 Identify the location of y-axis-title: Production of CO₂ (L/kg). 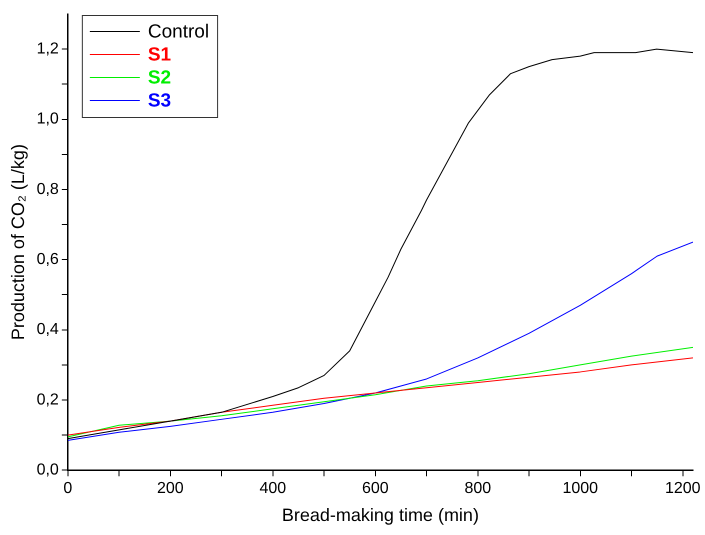
(18, 242).